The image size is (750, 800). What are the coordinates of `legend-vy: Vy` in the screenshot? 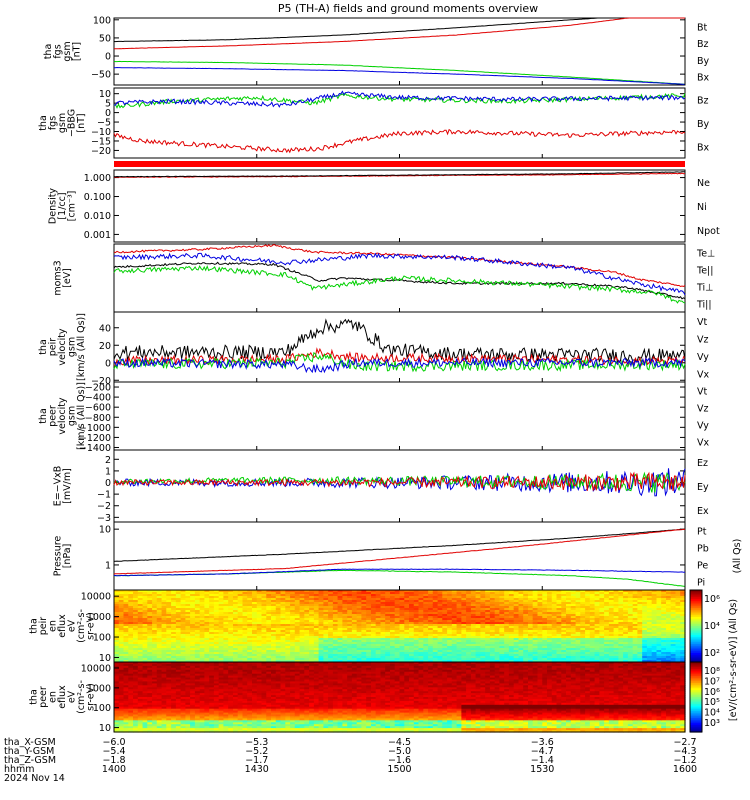 It's located at (703, 426).